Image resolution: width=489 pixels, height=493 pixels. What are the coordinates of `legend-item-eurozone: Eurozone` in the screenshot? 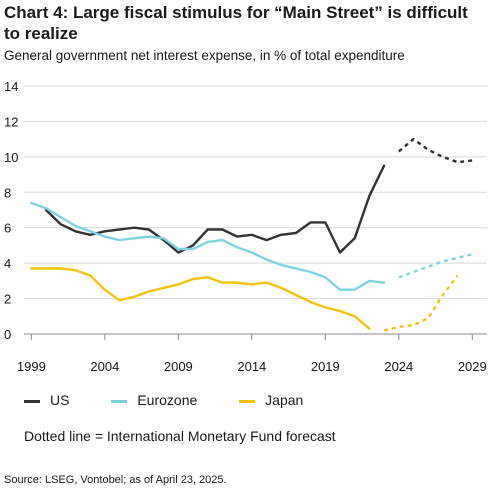 It's located at (154, 400).